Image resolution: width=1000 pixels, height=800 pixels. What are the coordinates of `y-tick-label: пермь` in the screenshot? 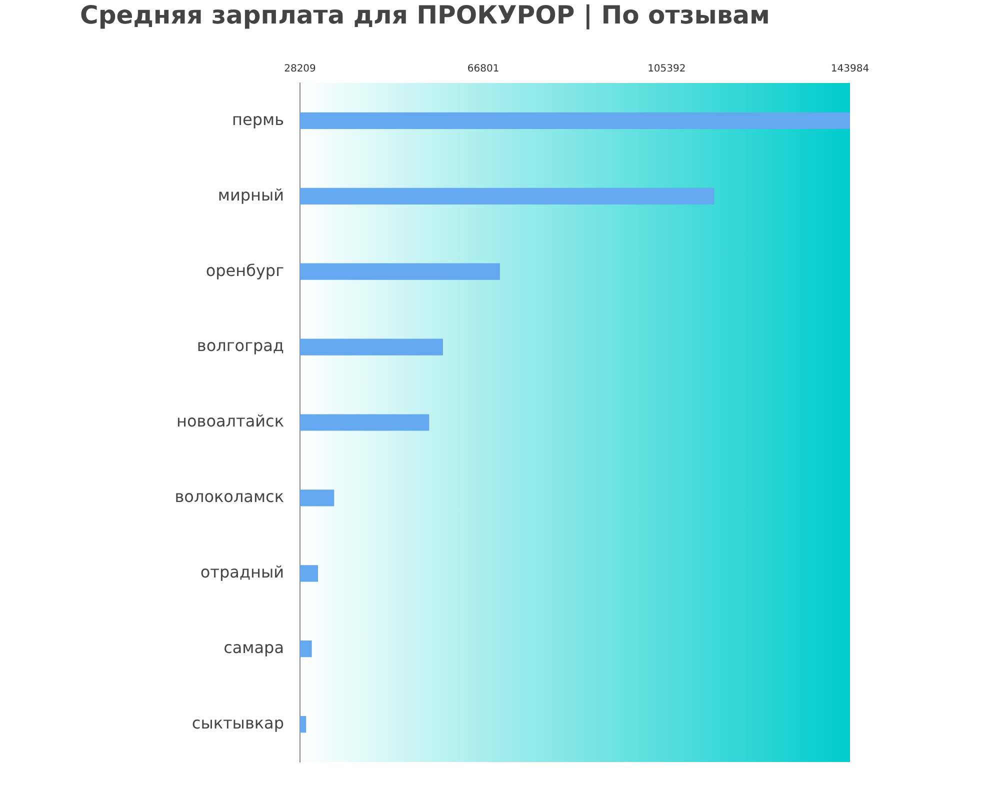 It's located at (258, 119).